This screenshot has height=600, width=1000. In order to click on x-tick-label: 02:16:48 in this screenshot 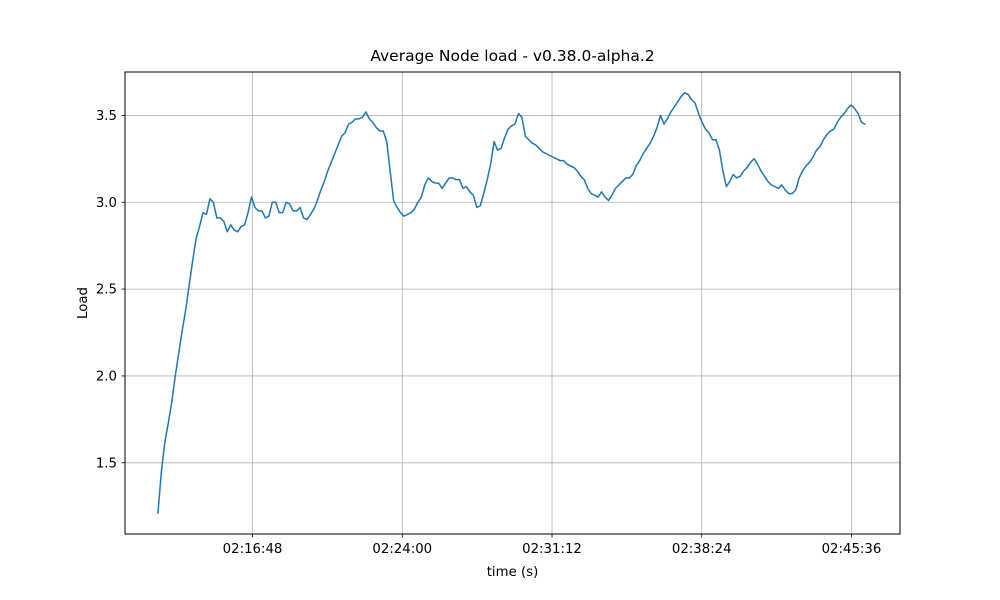, I will do `click(253, 549)`.